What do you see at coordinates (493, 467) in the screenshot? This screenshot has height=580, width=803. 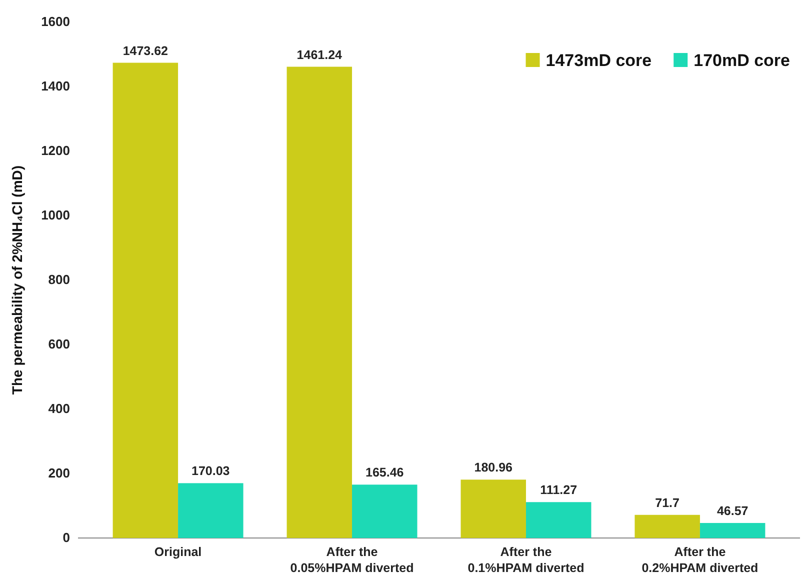 I see `data-label: 180.96` at bounding box center [493, 467].